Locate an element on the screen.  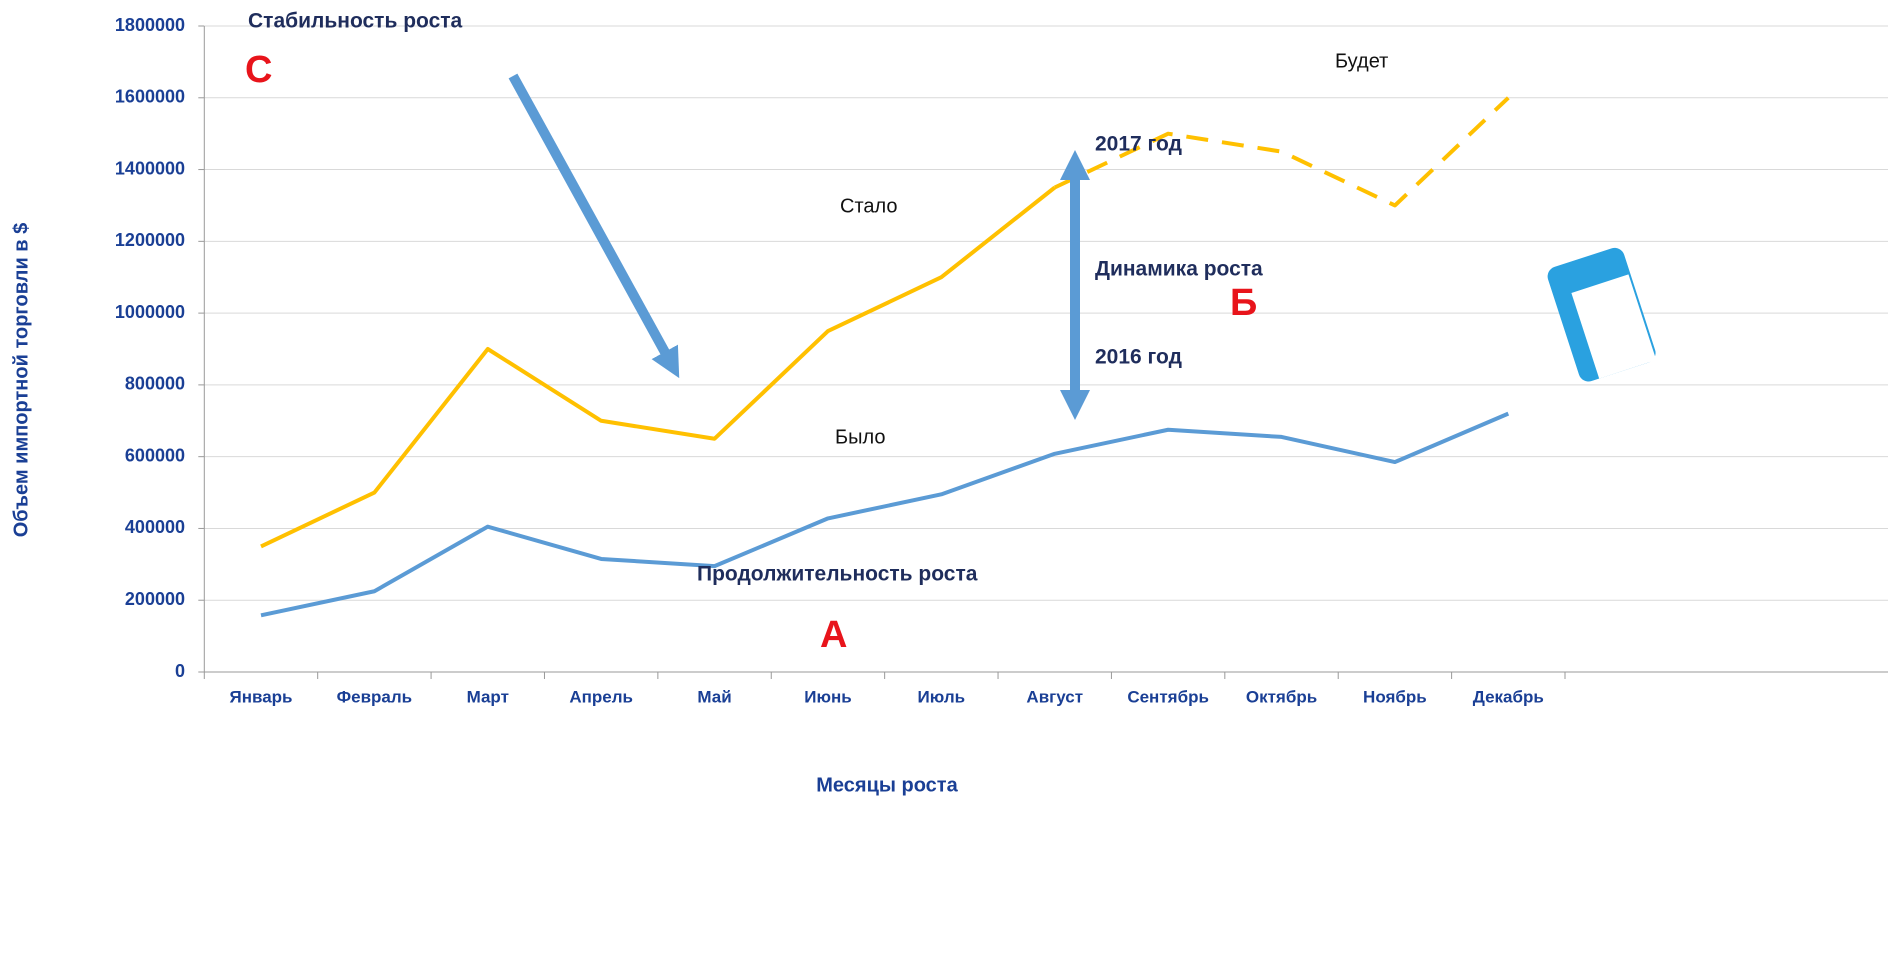
y-tick-label: 1400000 is located at coordinates (150, 168).